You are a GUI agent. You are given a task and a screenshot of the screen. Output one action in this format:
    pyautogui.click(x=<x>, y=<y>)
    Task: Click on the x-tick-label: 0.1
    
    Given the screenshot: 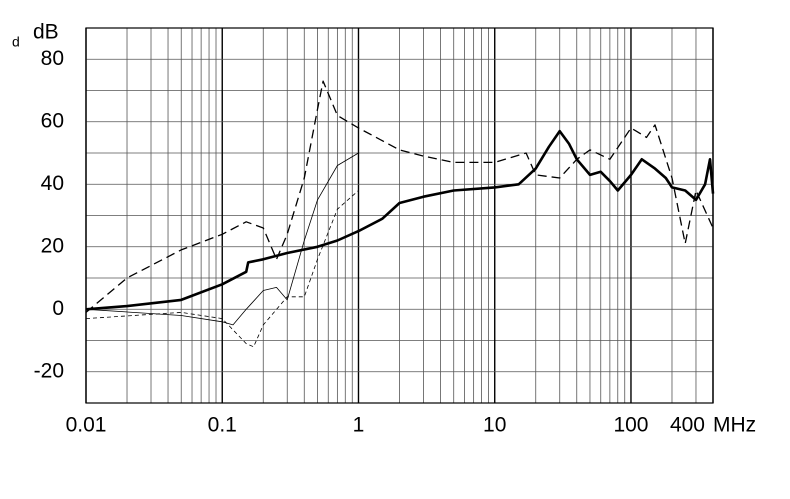 What is the action you would take?
    pyautogui.click(x=222, y=425)
    